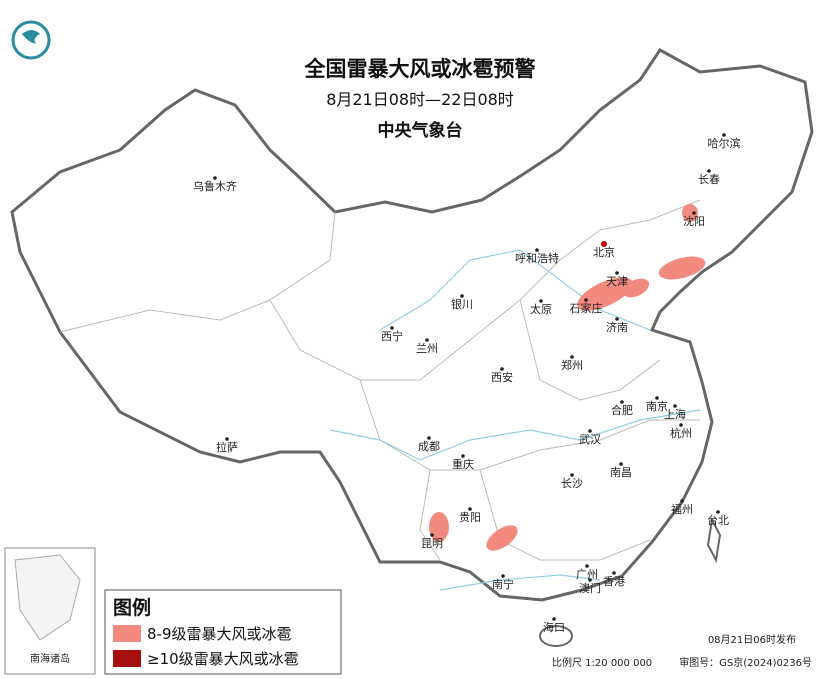 Image resolution: width=821 pixels, height=679 pixels. Describe the element at coordinates (621, 472) in the screenshot. I see `city-label: 南昌` at that location.